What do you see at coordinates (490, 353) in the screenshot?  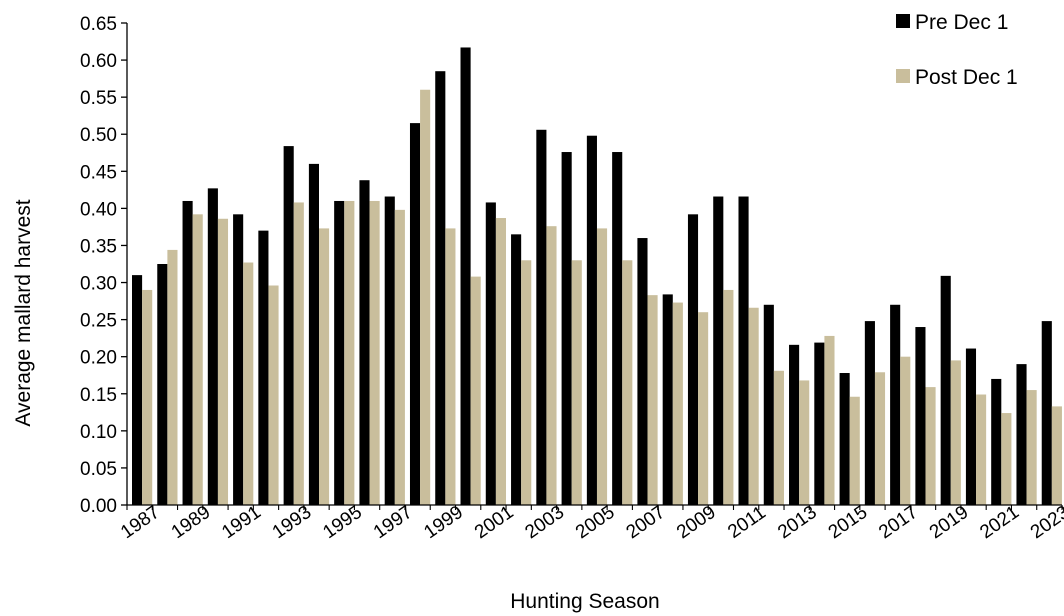 I see `bar-pre-dec-1-2001` at bounding box center [490, 353].